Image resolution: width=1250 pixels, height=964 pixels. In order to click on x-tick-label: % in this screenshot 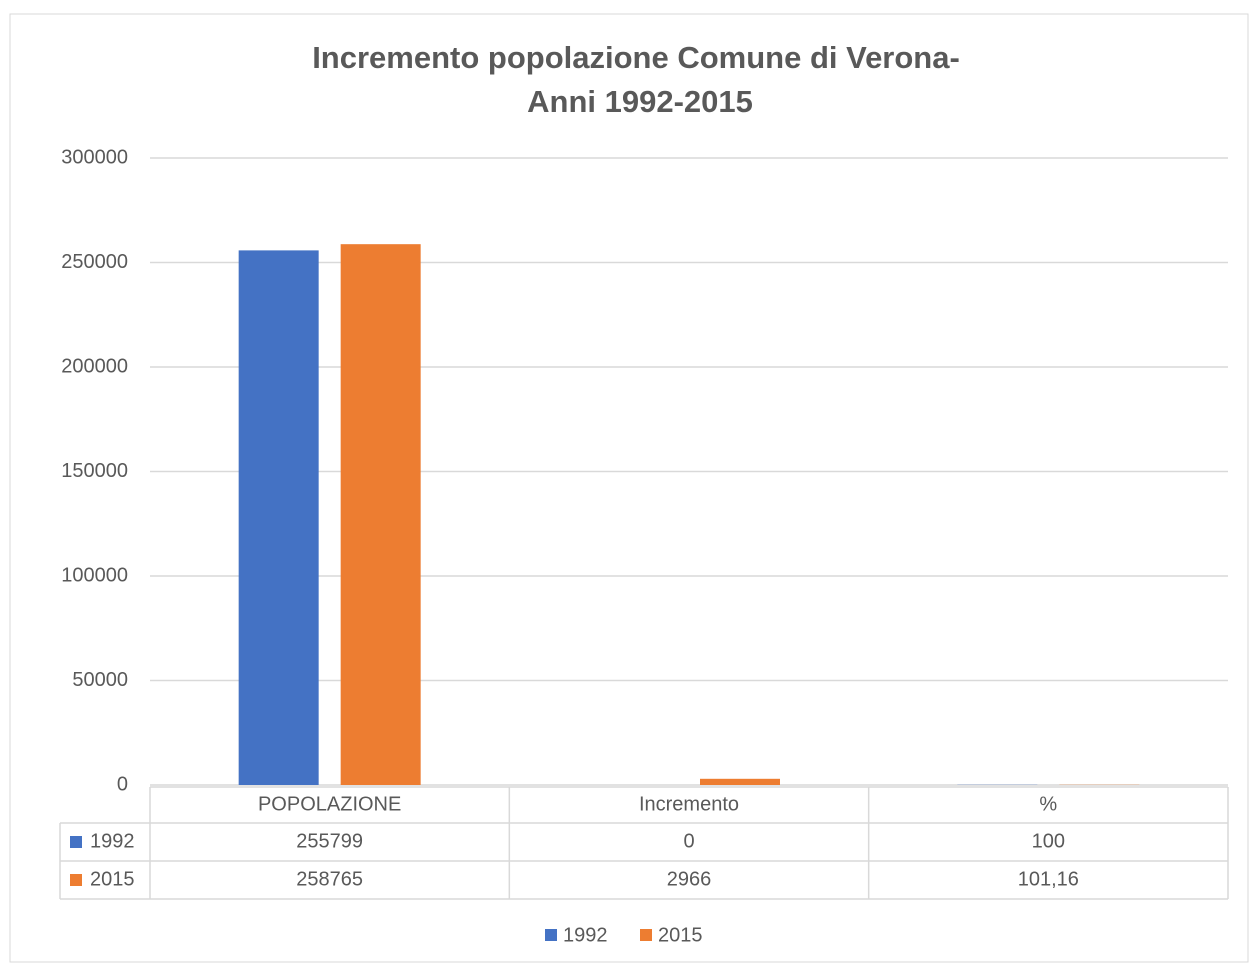, I will do `click(1048, 804)`.